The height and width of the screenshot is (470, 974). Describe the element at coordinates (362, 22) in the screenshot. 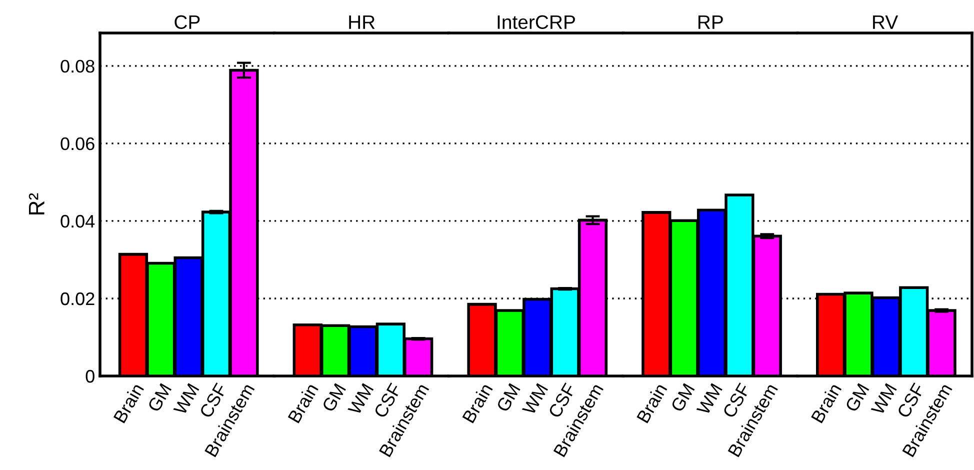

I see `chart-title: HR` at that location.